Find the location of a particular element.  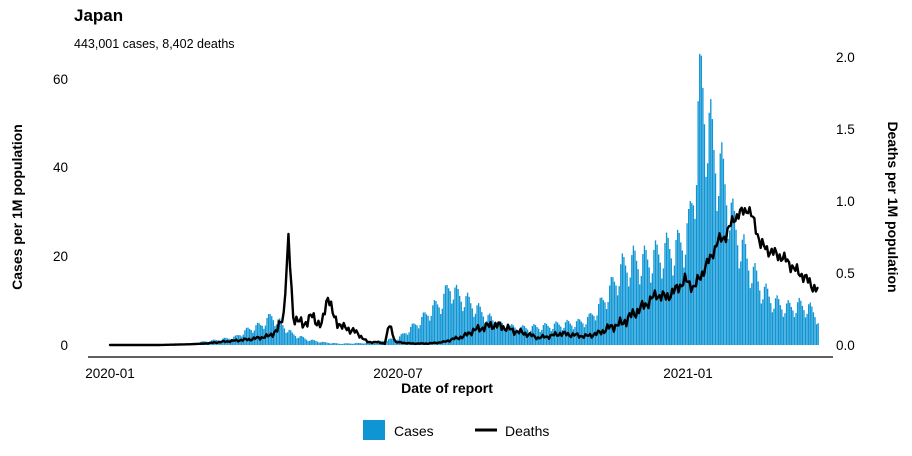

chart-subtitle: 443,001 cases, 8,402 deaths is located at coordinates (154, 44).